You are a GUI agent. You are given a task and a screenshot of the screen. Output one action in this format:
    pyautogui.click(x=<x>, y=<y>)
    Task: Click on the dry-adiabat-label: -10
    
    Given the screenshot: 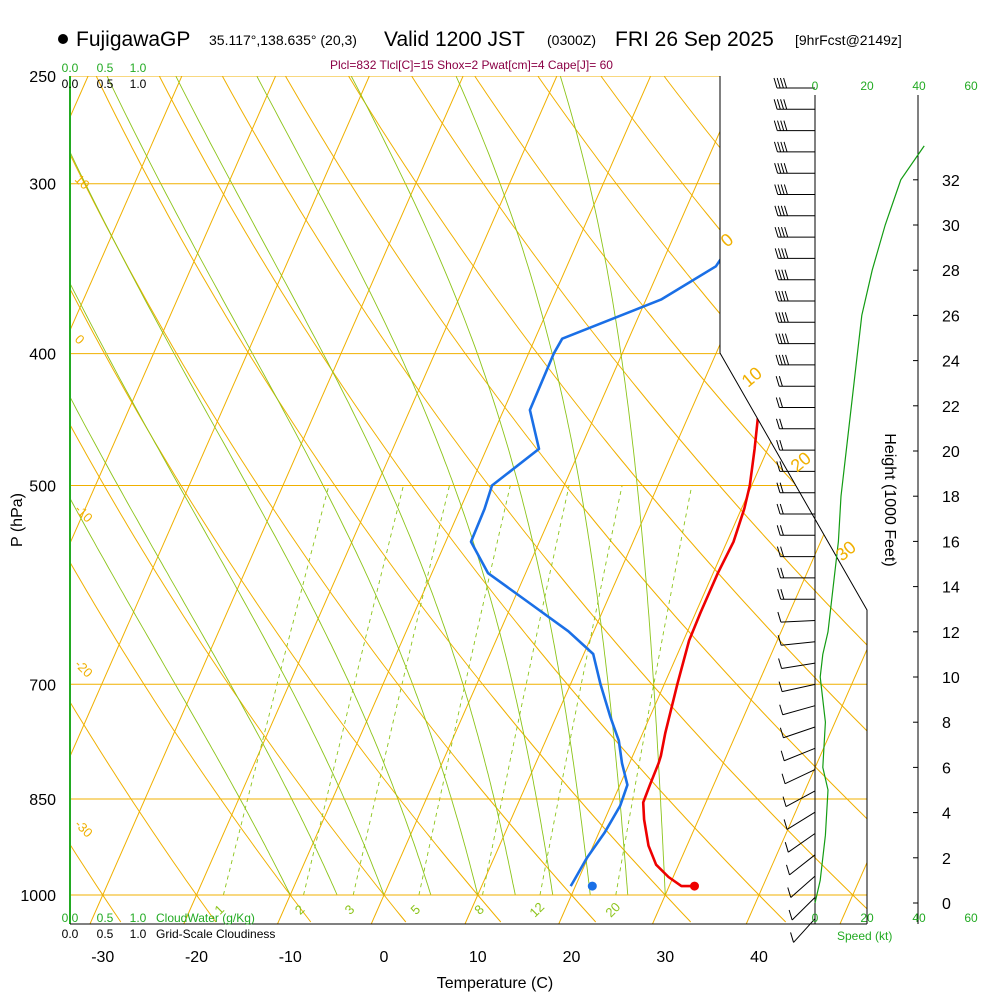 What is the action you would take?
    pyautogui.click(x=84, y=514)
    